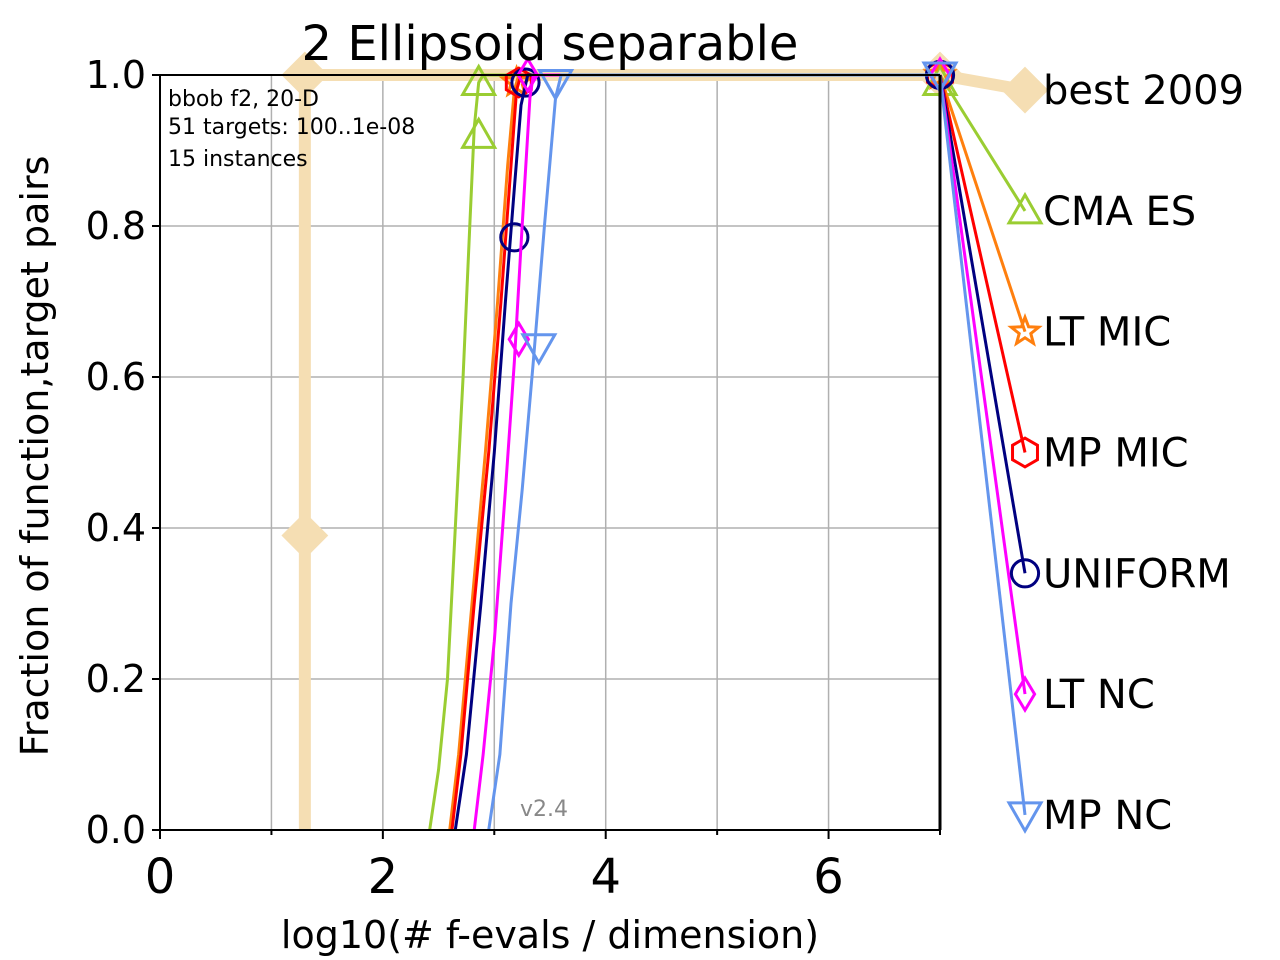  I want to click on legend-connector-mp-mic, so click(982, 263).